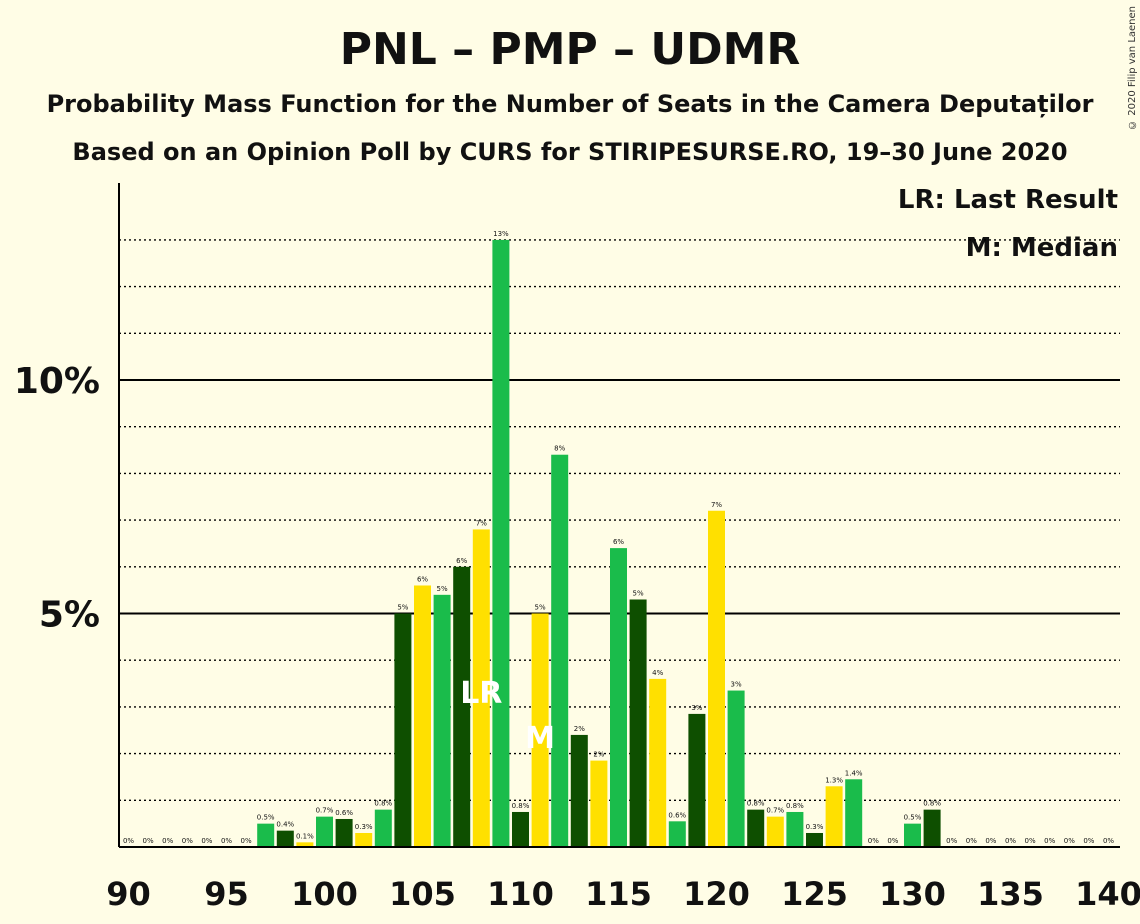  Describe the element at coordinates (912, 894) in the screenshot. I see `x-tick-label: 130` at that location.